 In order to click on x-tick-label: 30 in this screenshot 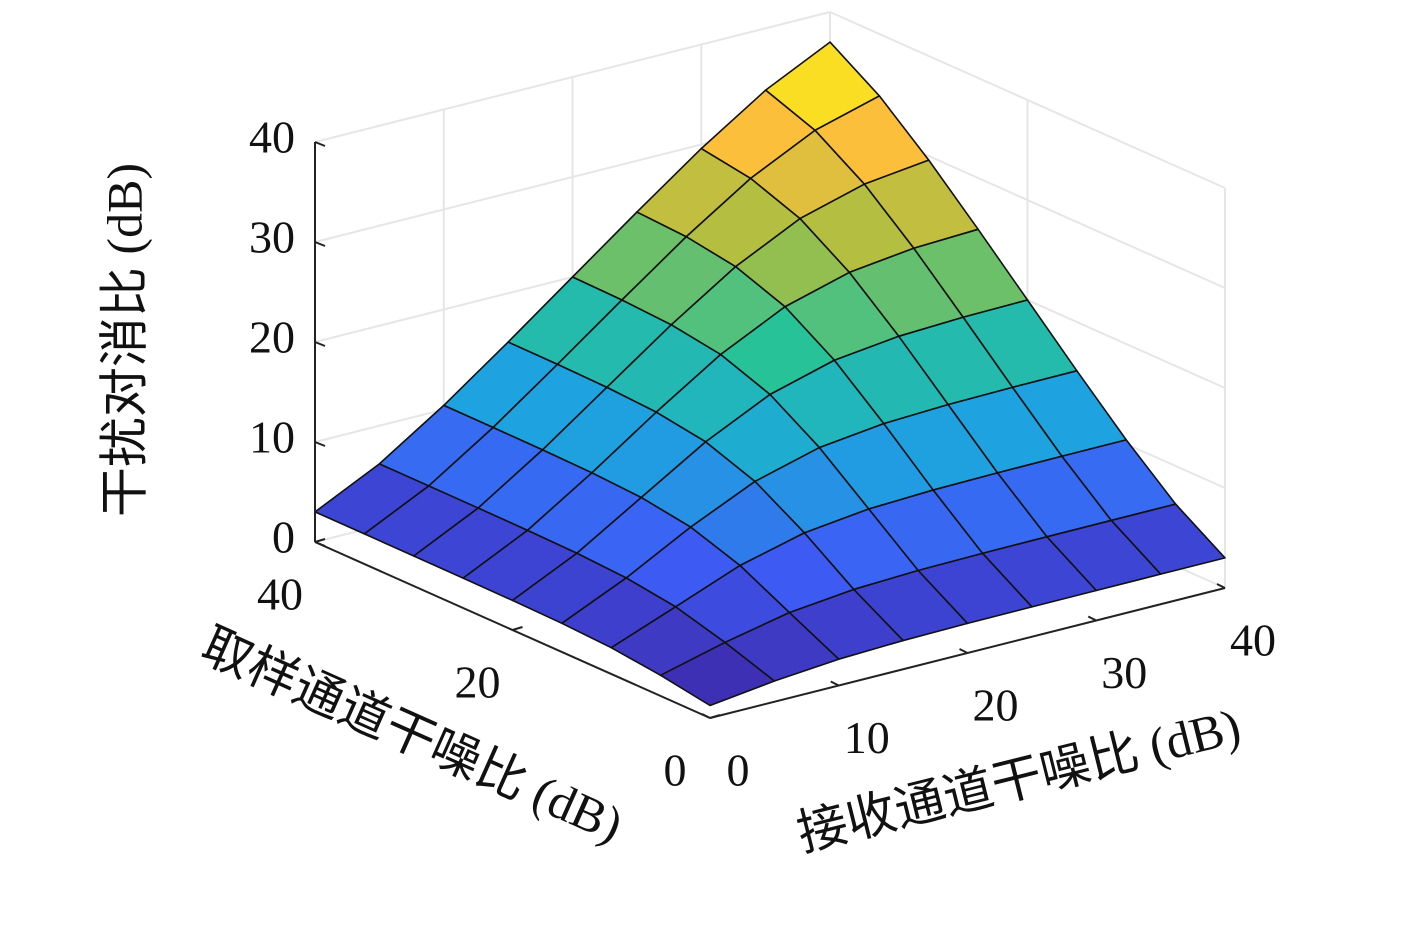, I will do `click(1124, 672)`.